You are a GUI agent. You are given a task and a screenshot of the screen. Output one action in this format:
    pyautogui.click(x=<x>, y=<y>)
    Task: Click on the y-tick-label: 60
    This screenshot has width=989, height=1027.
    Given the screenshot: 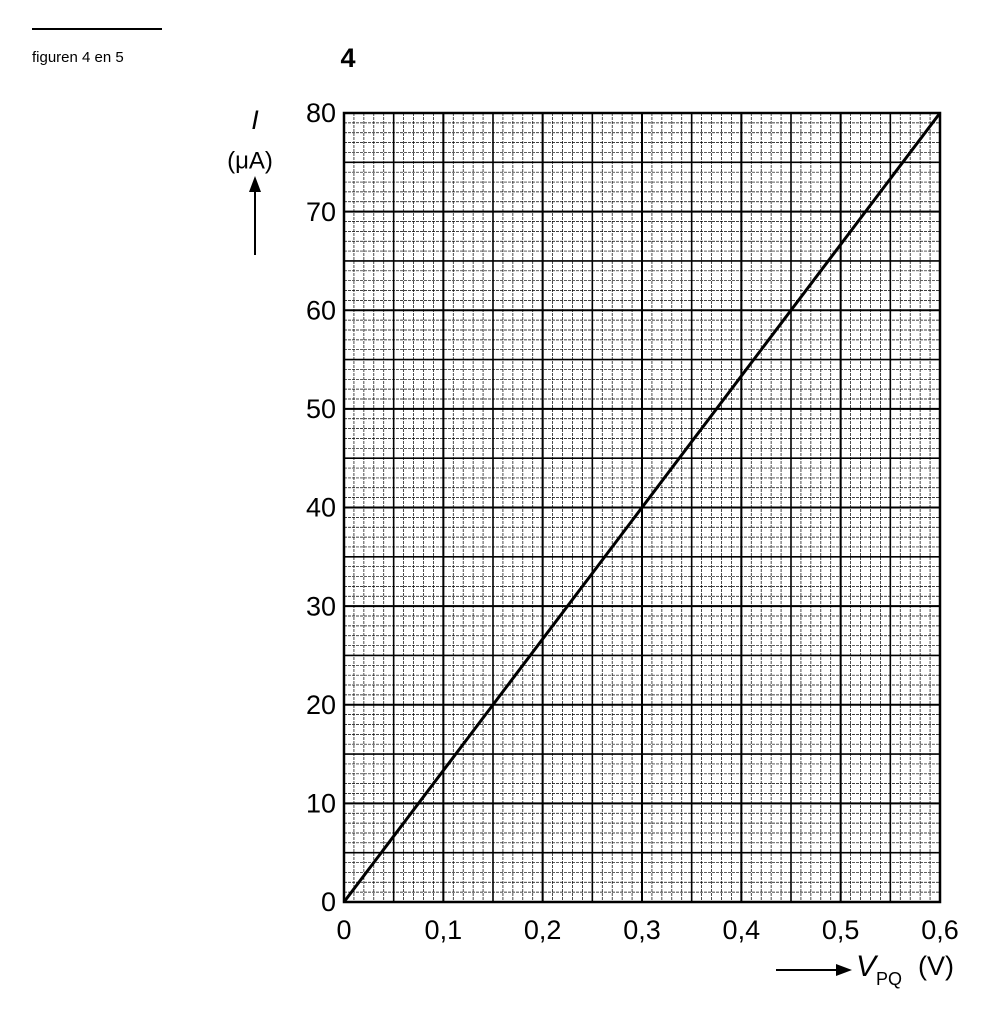 What is the action you would take?
    pyautogui.click(x=321, y=310)
    